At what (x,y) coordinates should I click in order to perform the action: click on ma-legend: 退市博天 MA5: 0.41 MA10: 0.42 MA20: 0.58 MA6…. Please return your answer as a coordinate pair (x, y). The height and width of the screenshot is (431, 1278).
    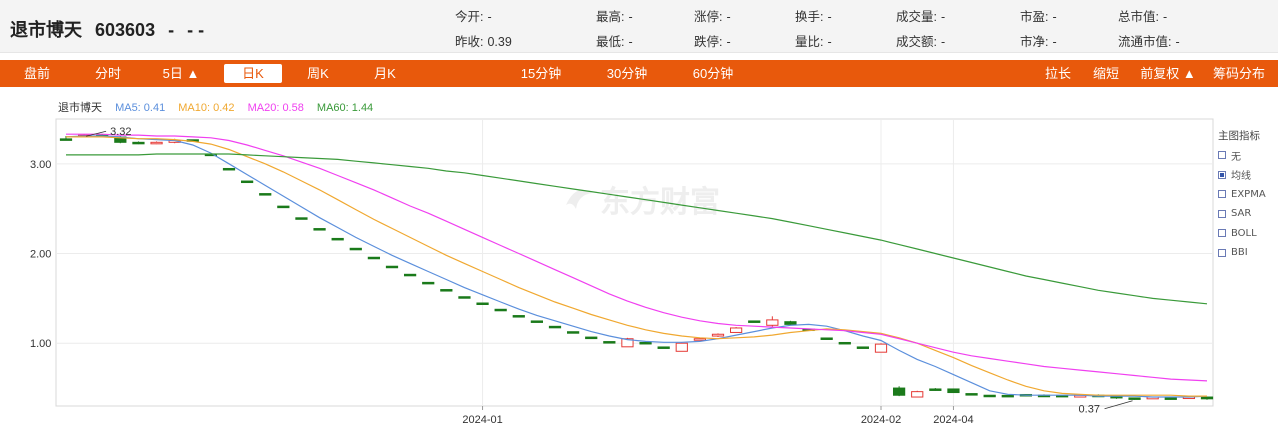
    Looking at the image, I should click on (220, 107).